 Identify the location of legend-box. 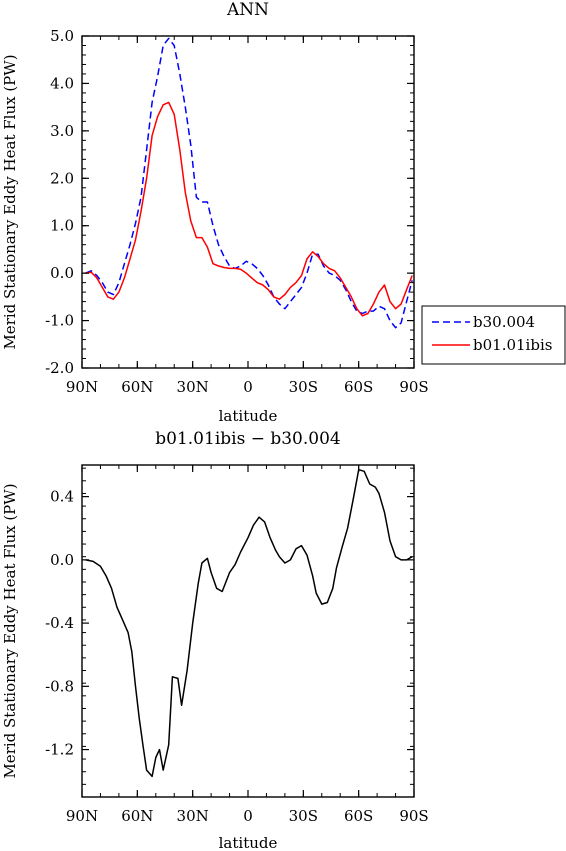
(493, 335).